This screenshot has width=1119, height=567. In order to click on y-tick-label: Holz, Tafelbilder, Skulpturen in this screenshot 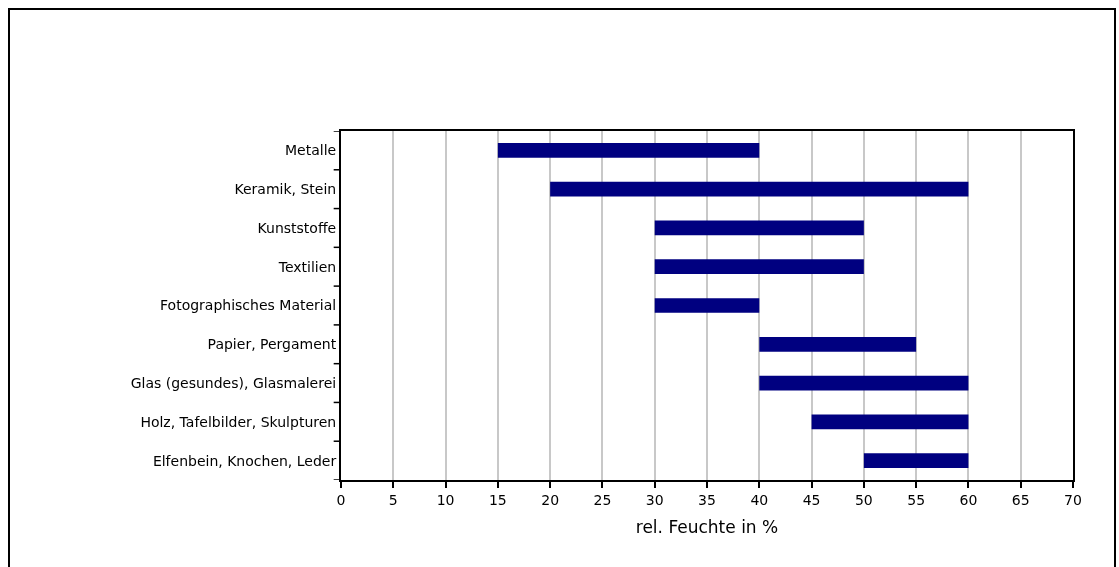, I will do `click(238, 421)`.